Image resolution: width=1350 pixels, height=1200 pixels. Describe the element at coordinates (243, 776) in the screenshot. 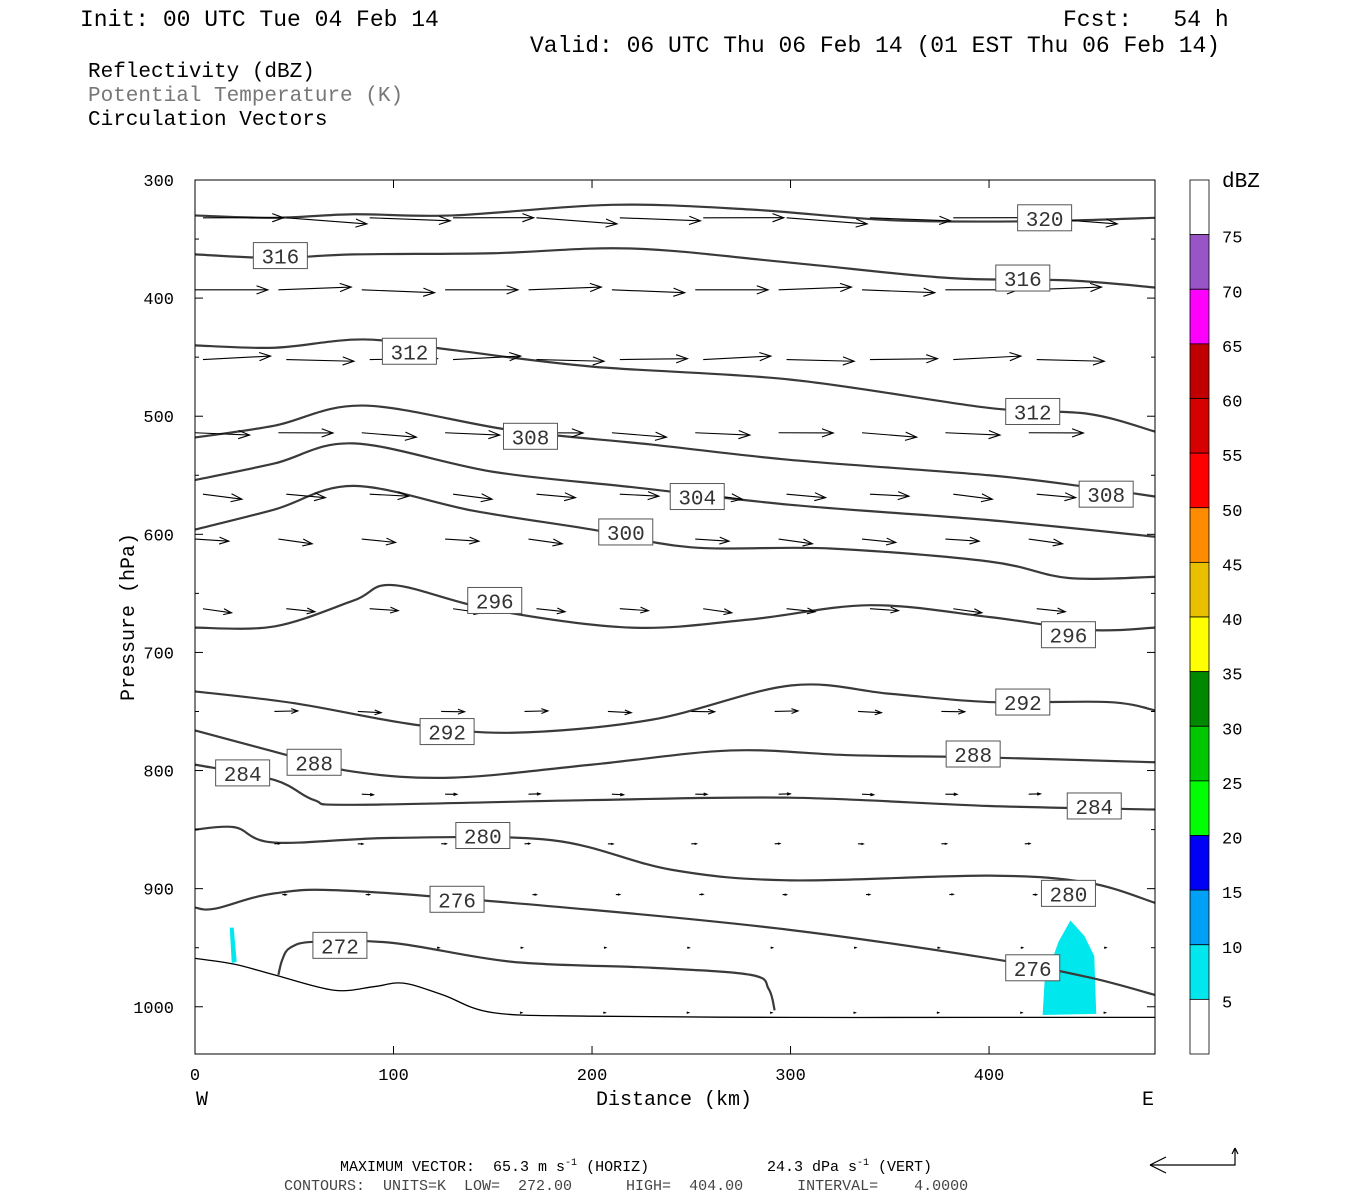

I see `contour-label: 284` at that location.